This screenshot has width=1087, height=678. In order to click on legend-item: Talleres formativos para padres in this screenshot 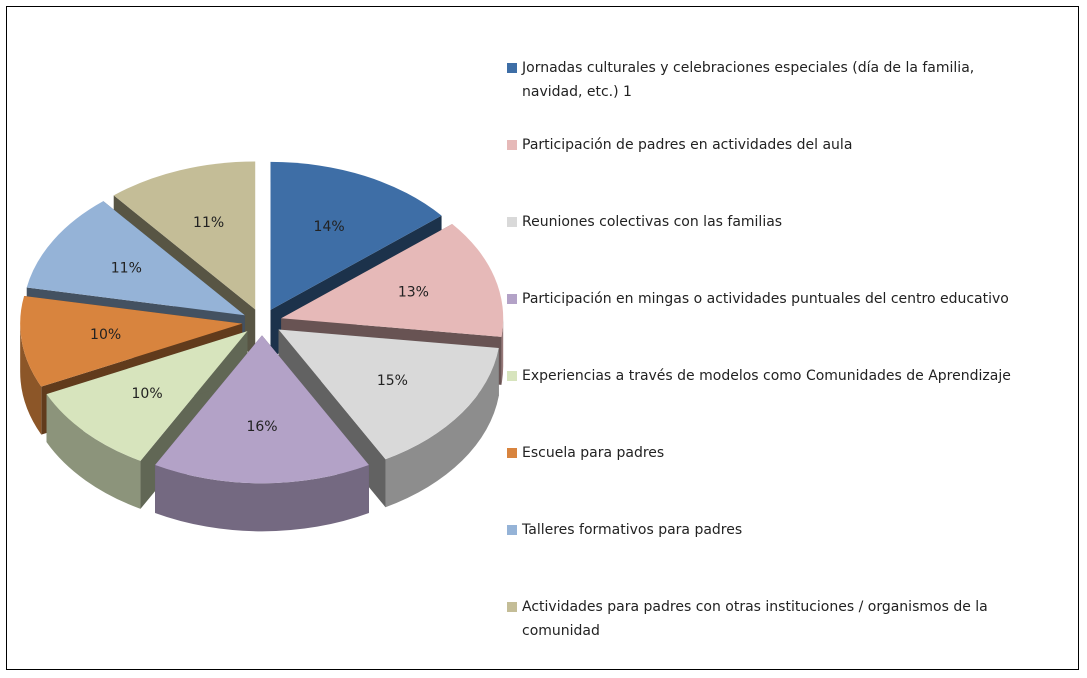, I will do `click(787, 530)`.